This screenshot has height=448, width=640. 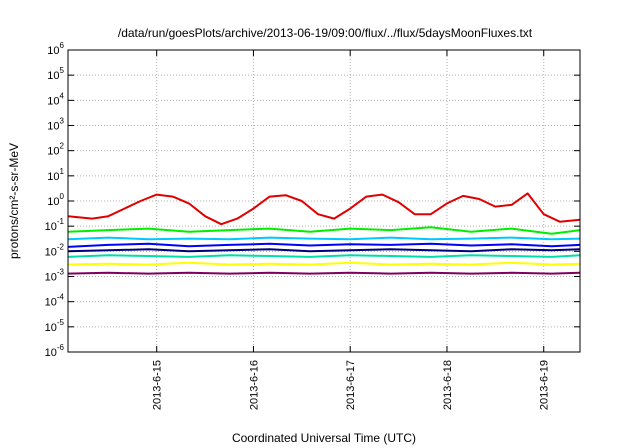 I want to click on y-tick-exponent: -1, so click(x=61, y=221).